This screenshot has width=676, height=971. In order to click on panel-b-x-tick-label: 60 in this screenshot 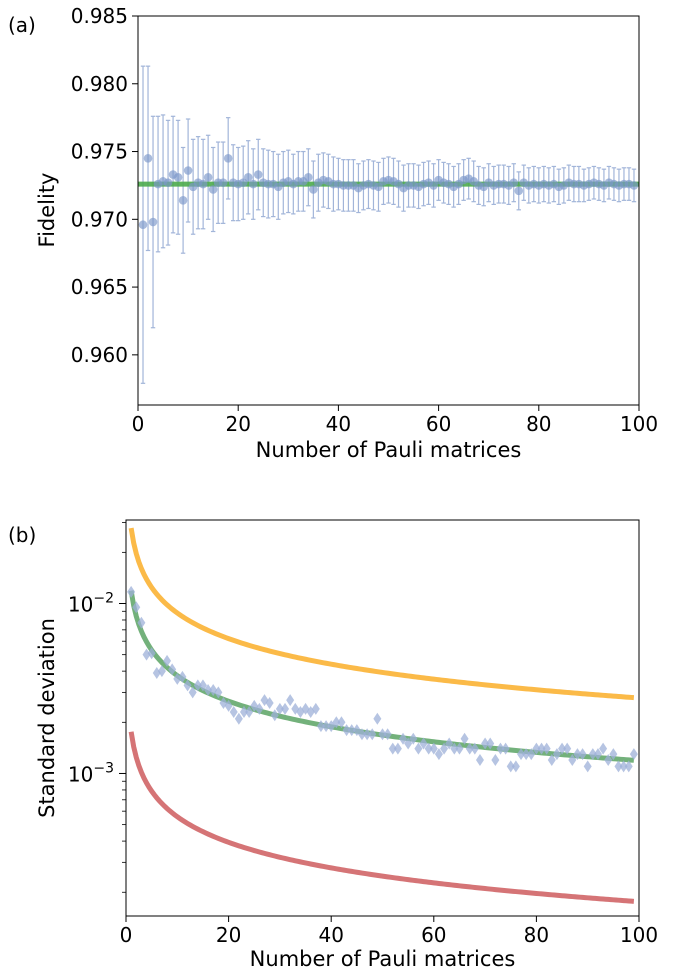, I will do `click(433, 935)`.